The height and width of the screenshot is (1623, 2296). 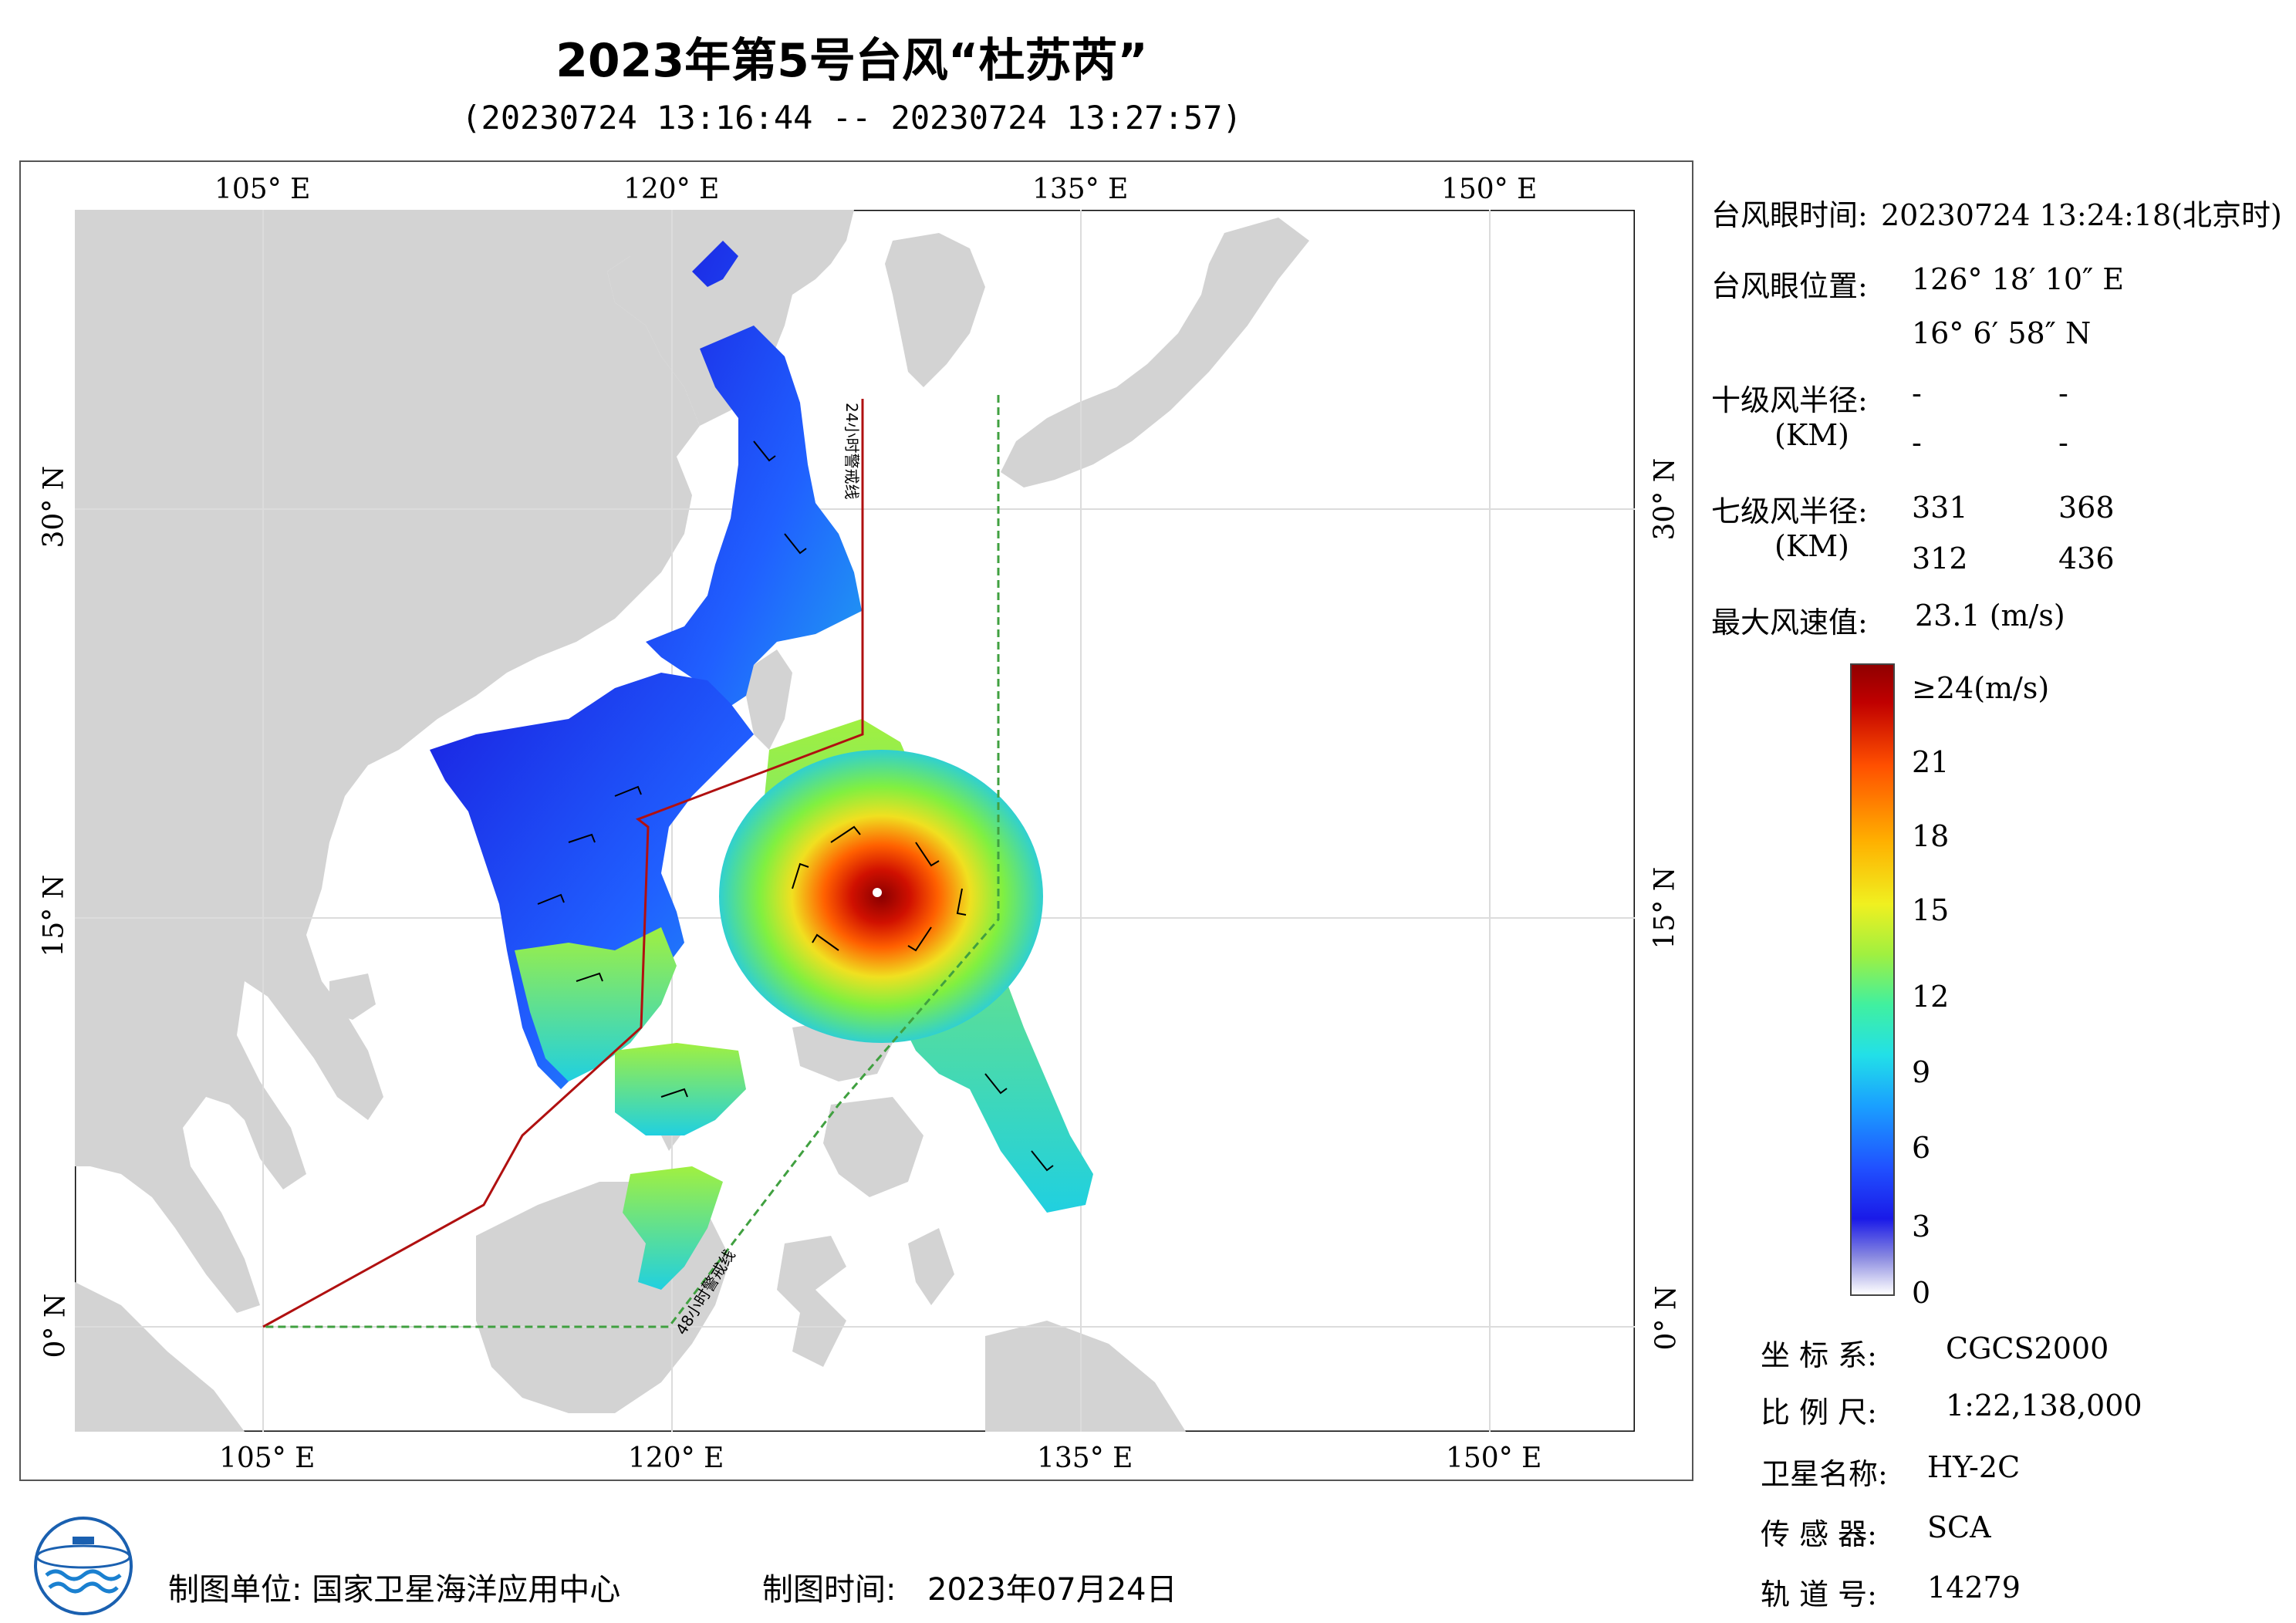 I want to click on r10-value-ne: -, so click(x=1917, y=393).